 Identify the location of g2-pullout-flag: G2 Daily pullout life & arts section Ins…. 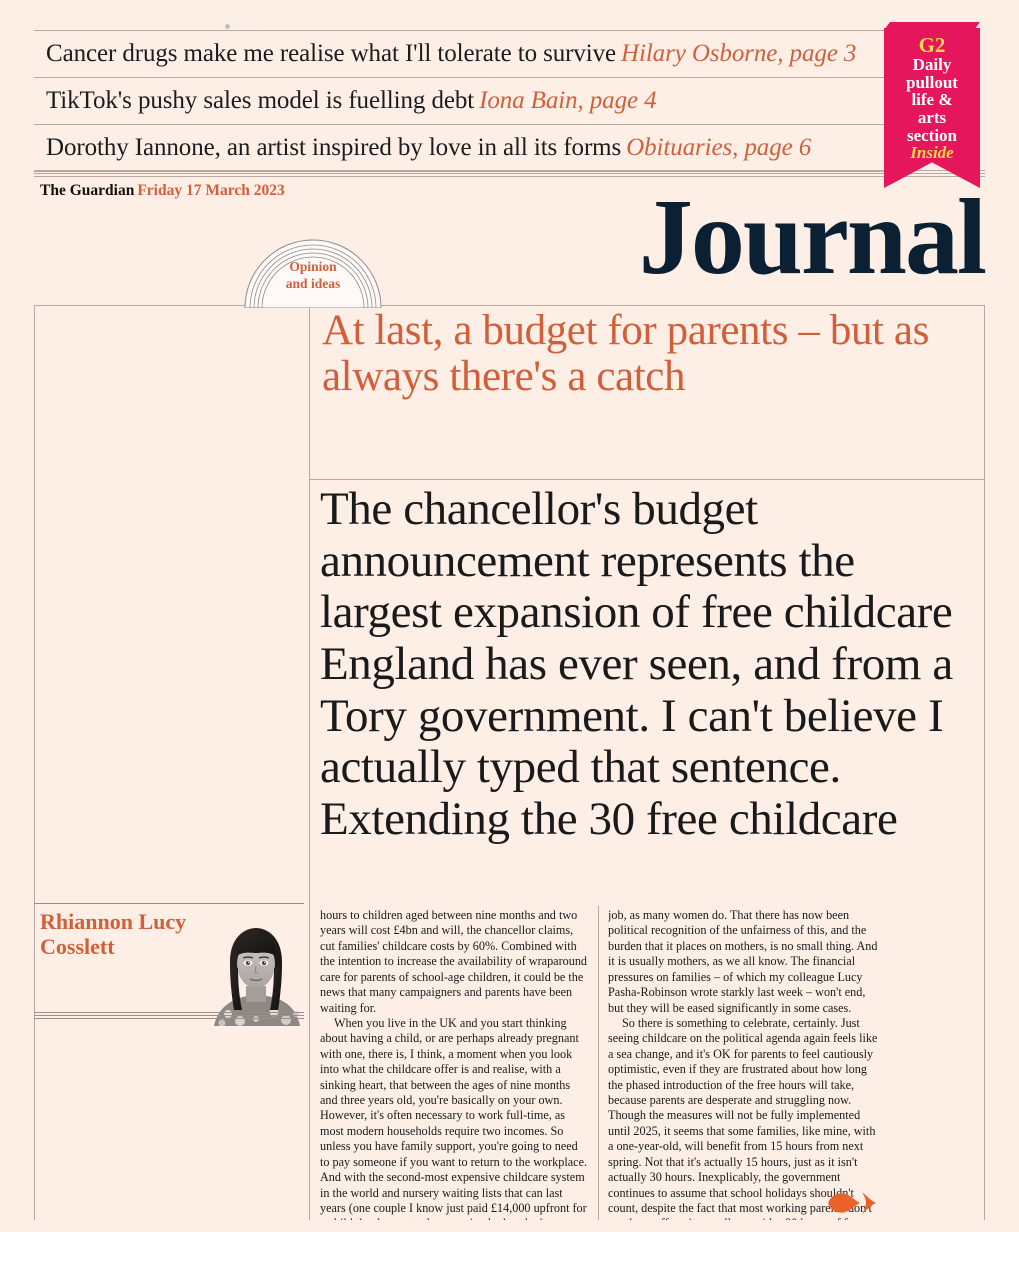
(932, 108).